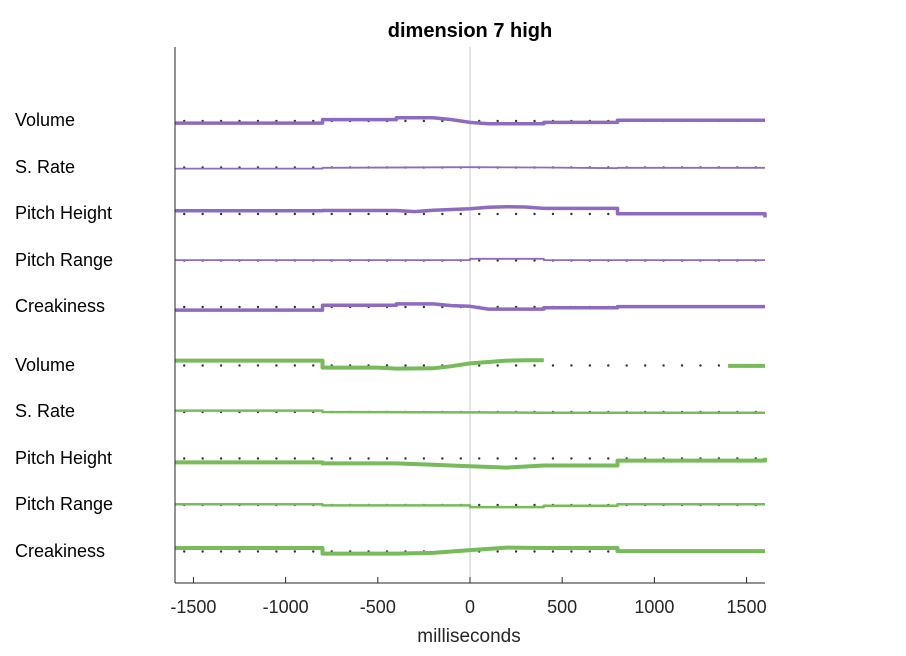  Describe the element at coordinates (469, 607) in the screenshot. I see `x-tick-label: 0` at that location.